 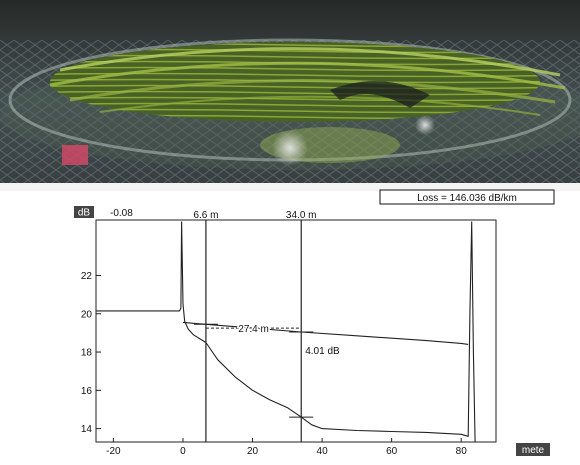 I want to click on loss-readout: Loss = 146.036 dB/km, so click(x=467, y=198).